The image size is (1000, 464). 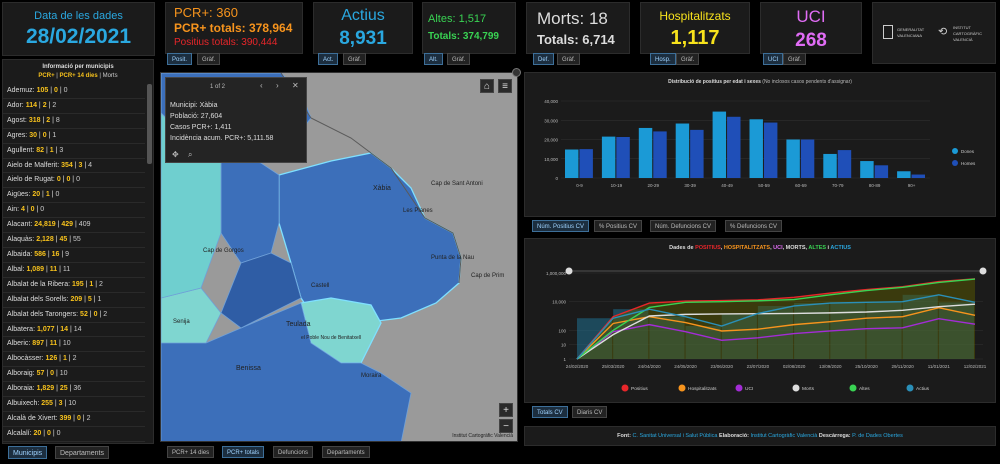 I want to click on tab-altes-alt: Alt., so click(x=433, y=59).